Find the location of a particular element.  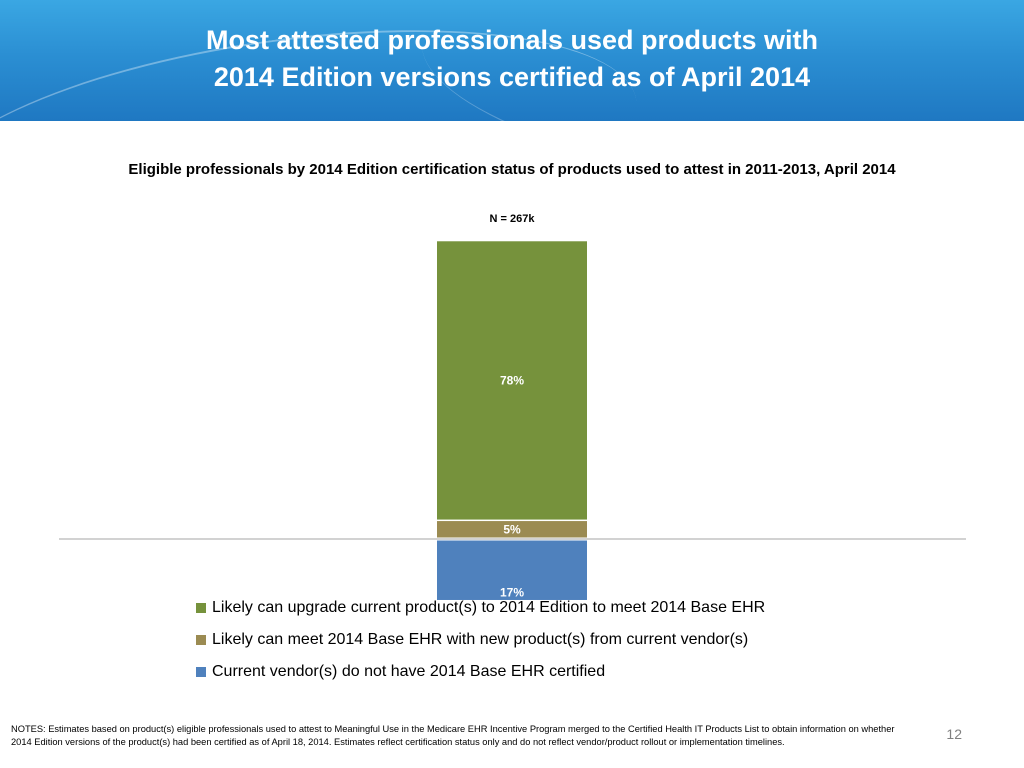

page-number: 12 is located at coordinates (954, 734).